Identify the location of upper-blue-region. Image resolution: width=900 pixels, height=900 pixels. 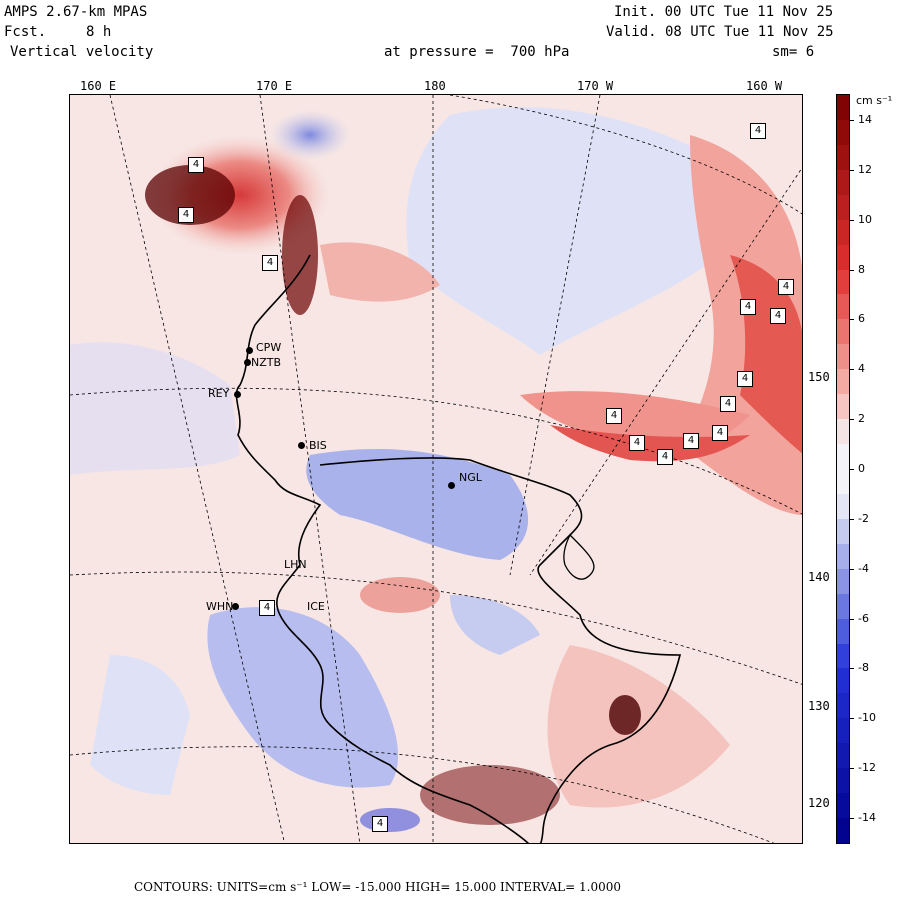
(563, 231).